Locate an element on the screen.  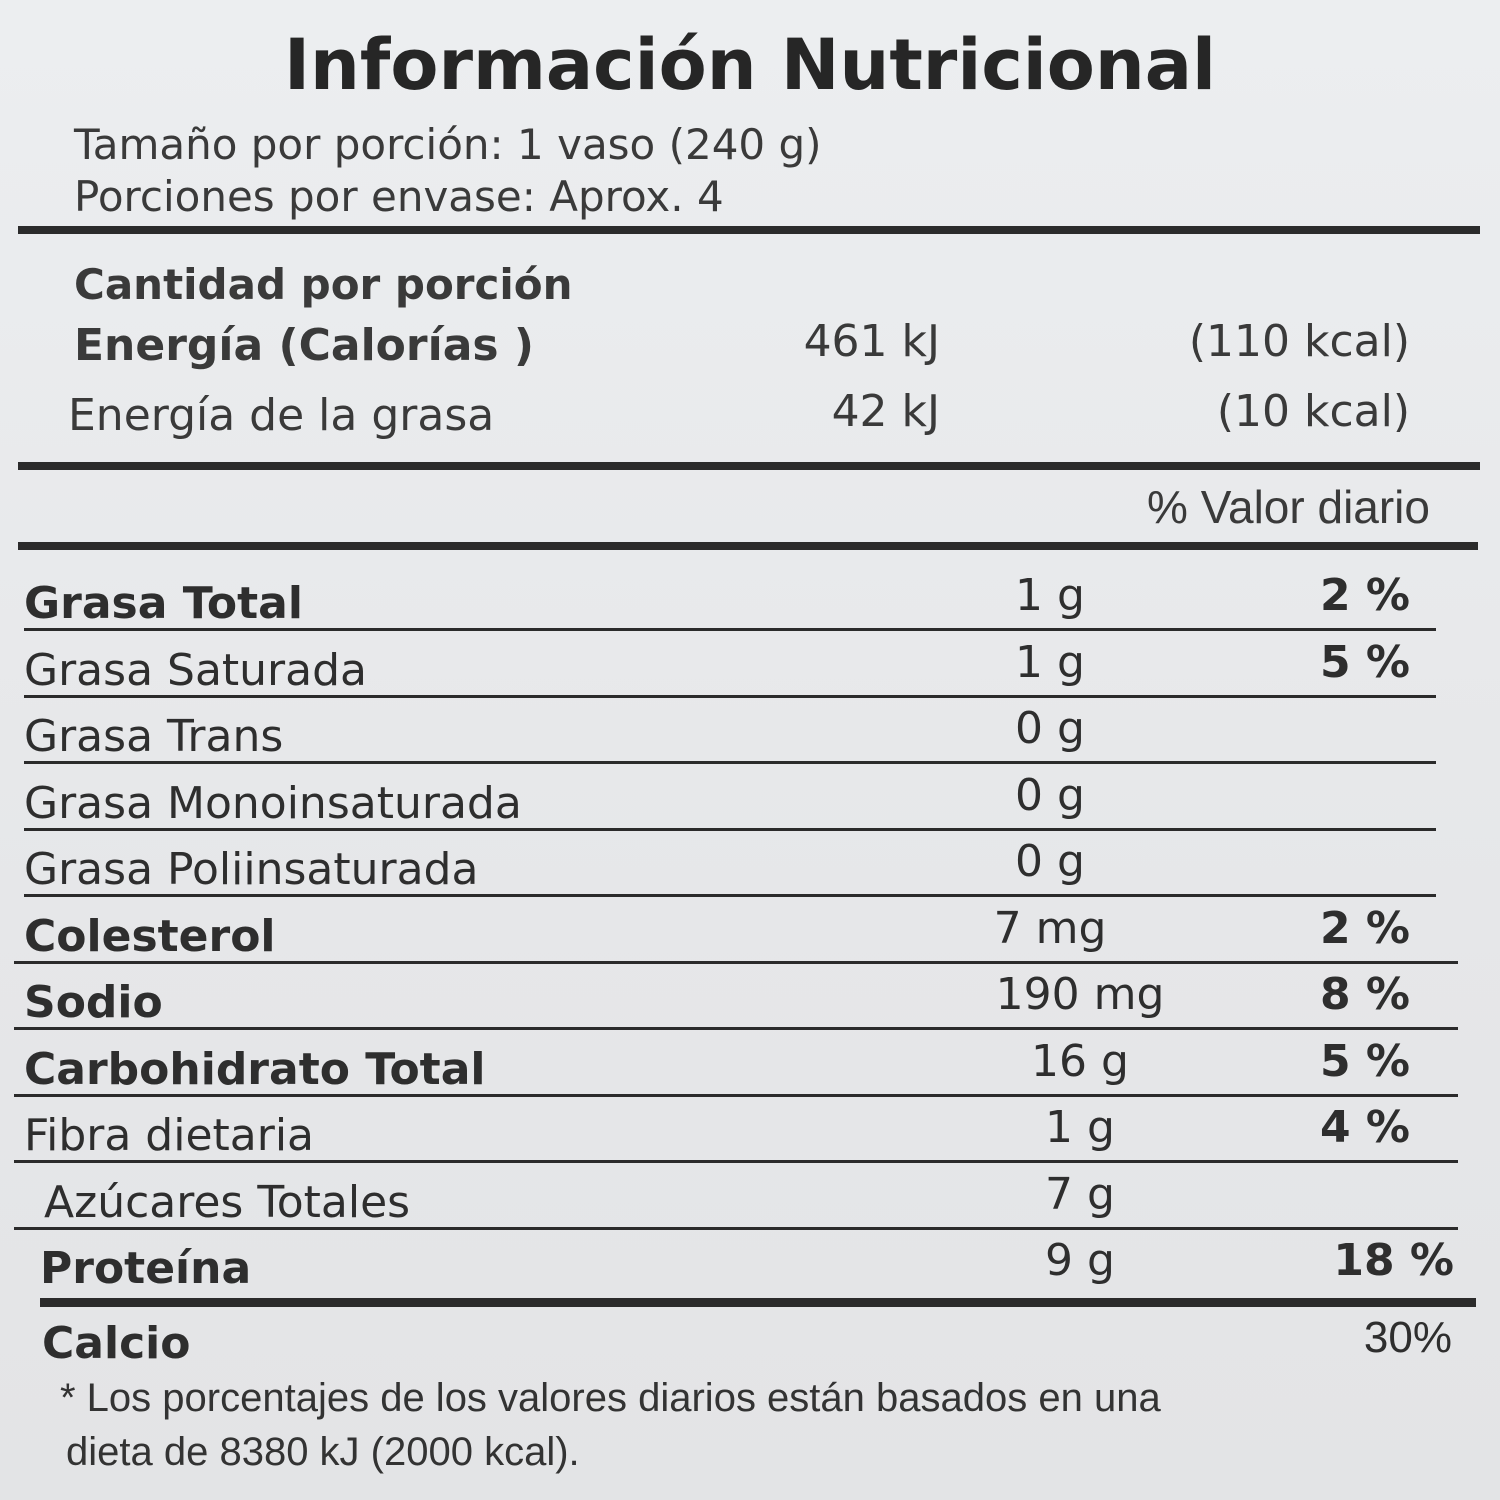
nutrient-name: Azúcares Totales is located at coordinates (227, 1202).